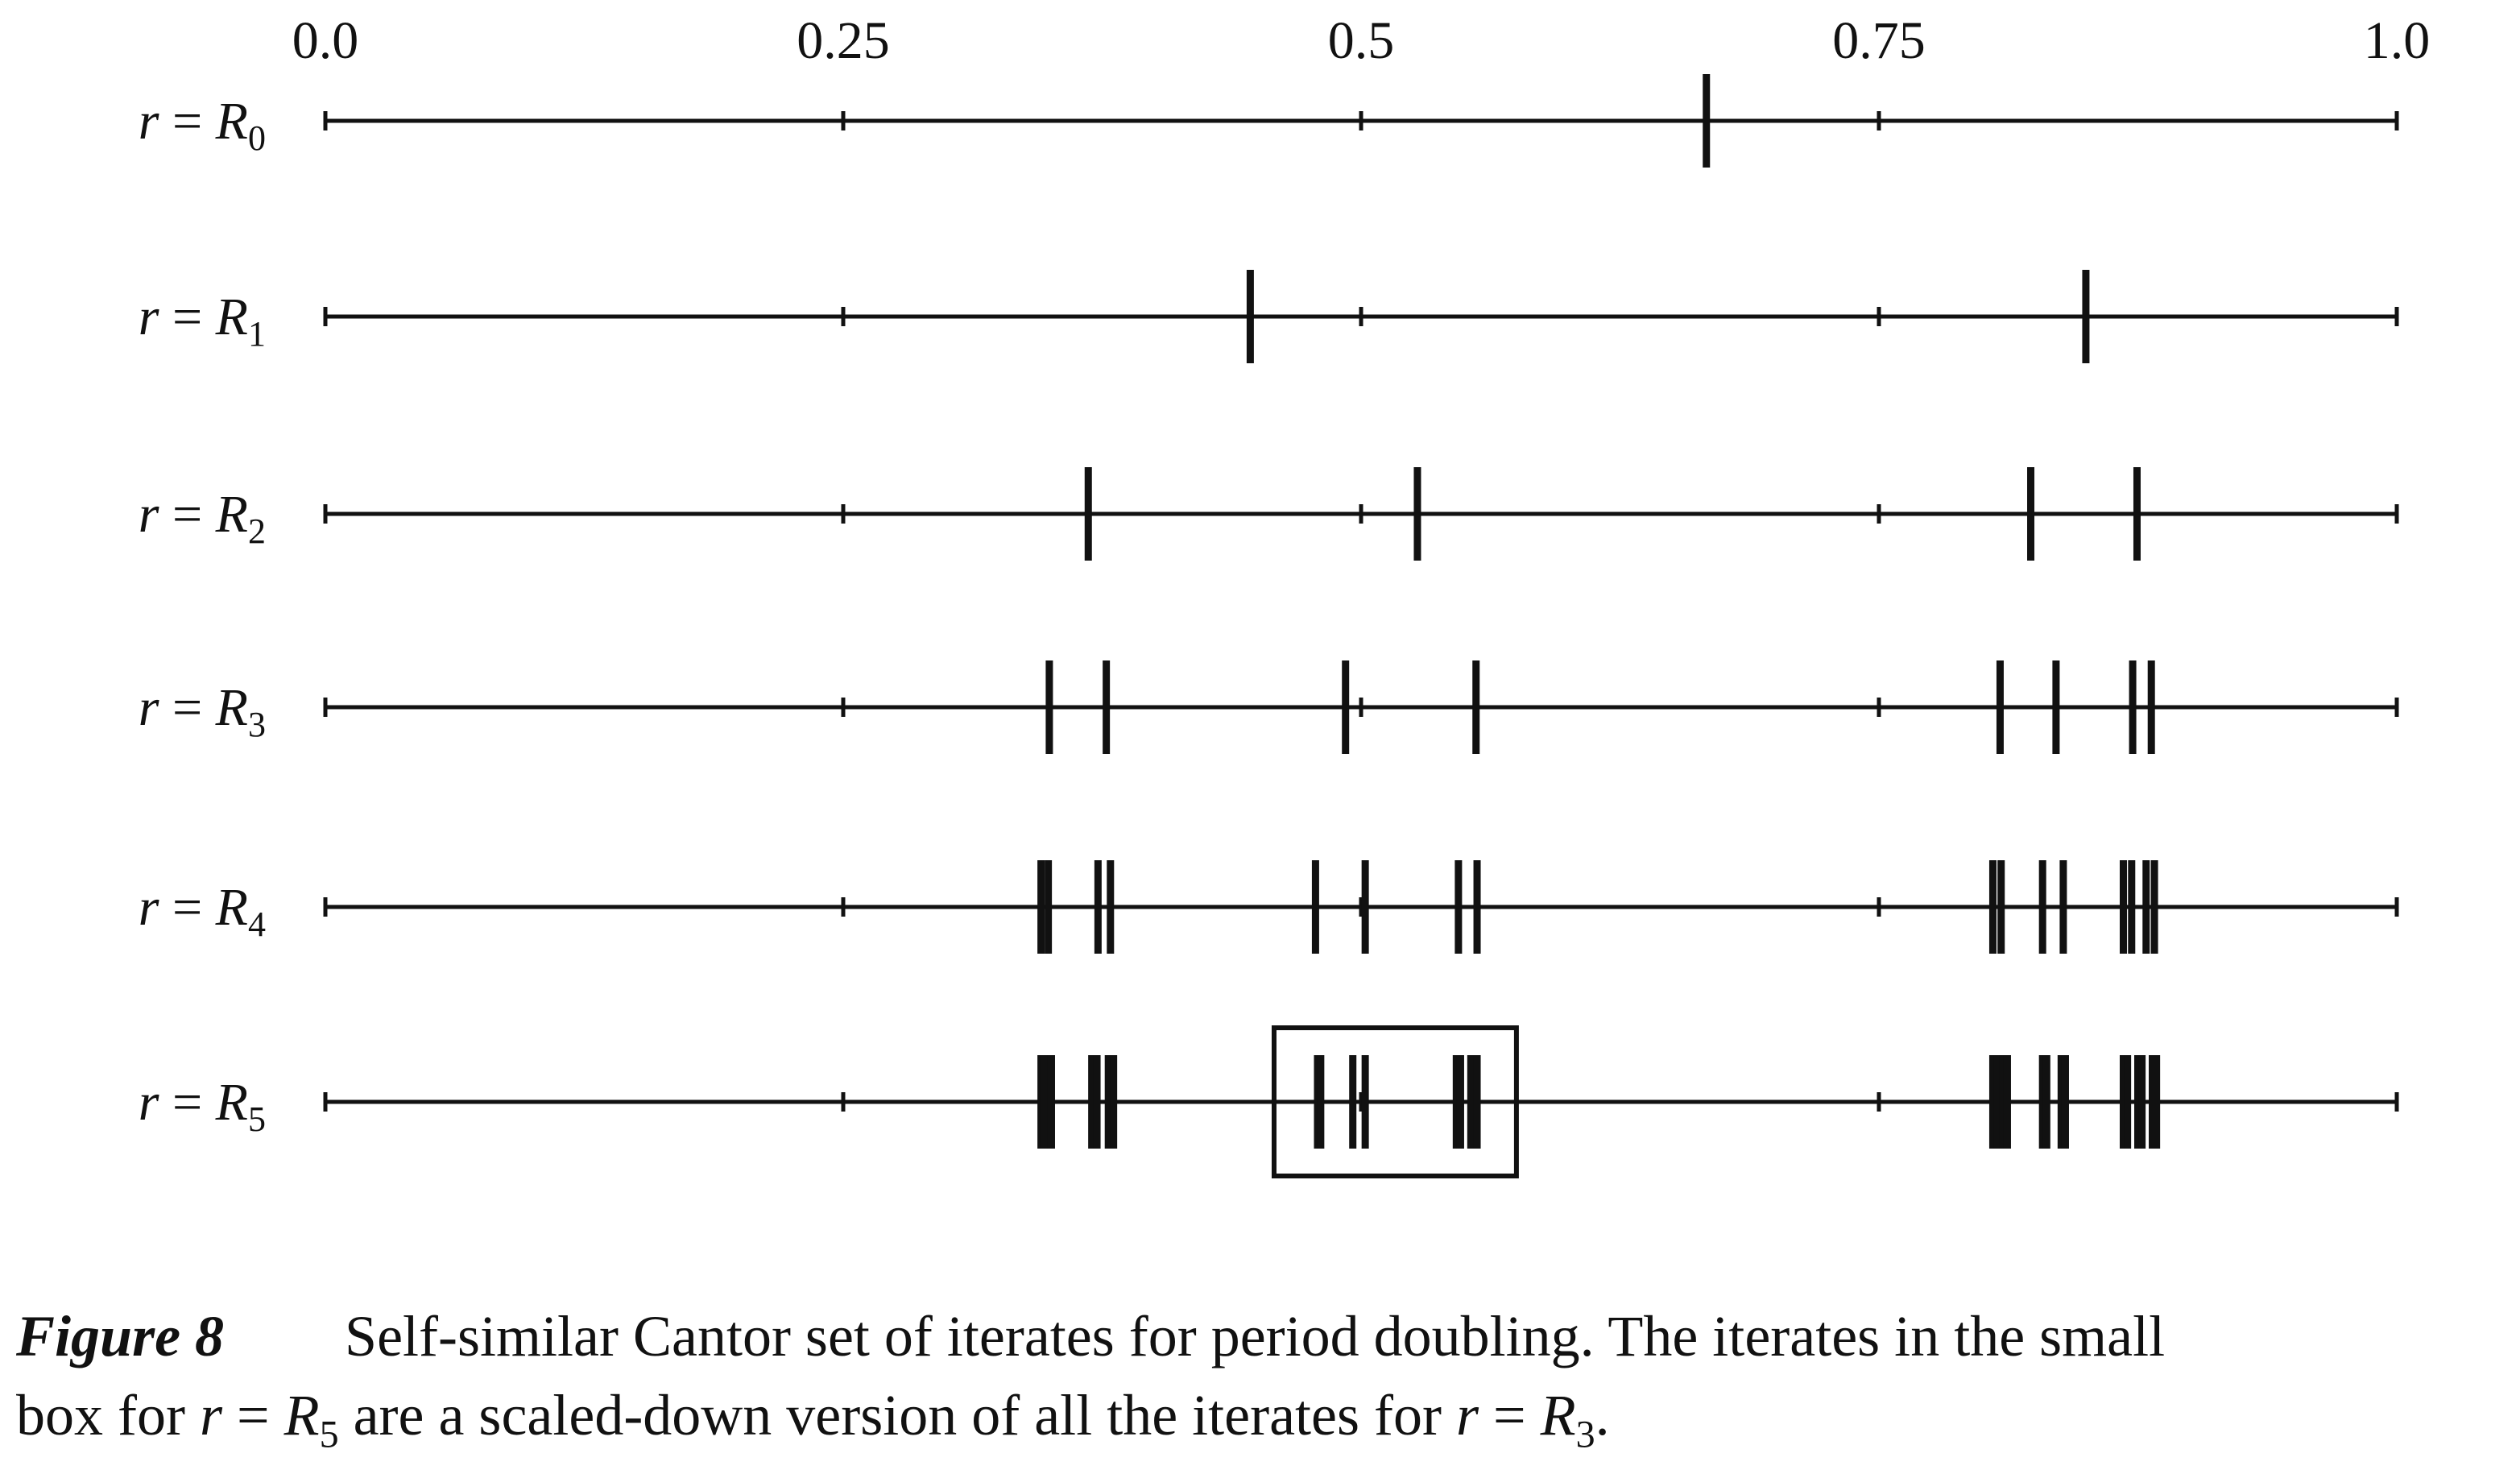 The width and height of the screenshot is (2520, 1474). What do you see at coordinates (1269, 121) in the screenshot?
I see `iterate-row-0: r = R0` at bounding box center [1269, 121].